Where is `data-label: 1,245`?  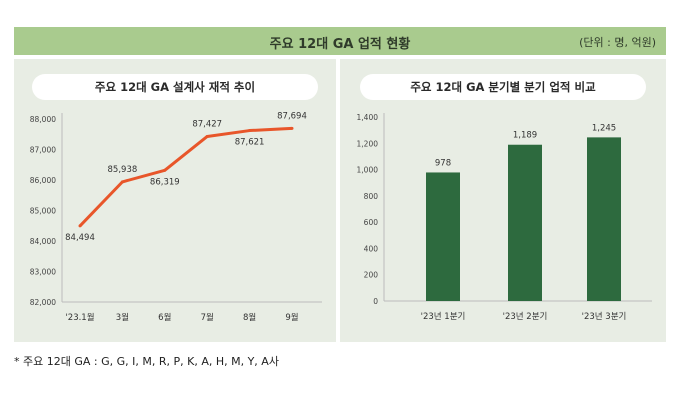
data-label: 1,245 is located at coordinates (604, 128).